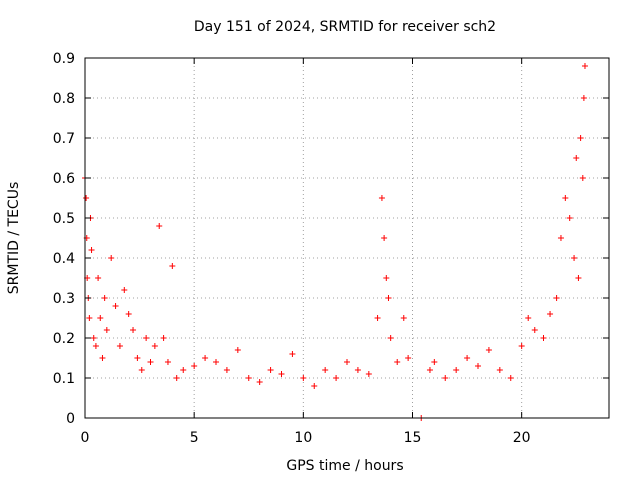  I want to click on y-tick-label: 0.4, so click(64, 259).